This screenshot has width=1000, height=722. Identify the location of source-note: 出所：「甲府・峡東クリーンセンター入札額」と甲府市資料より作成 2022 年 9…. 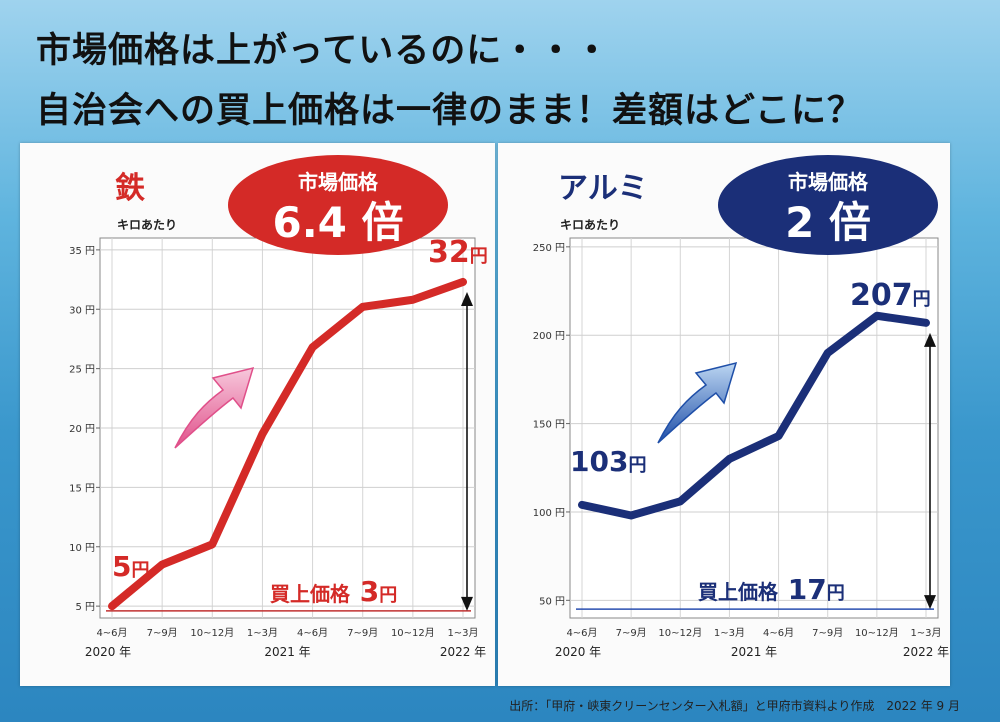
(734, 706).